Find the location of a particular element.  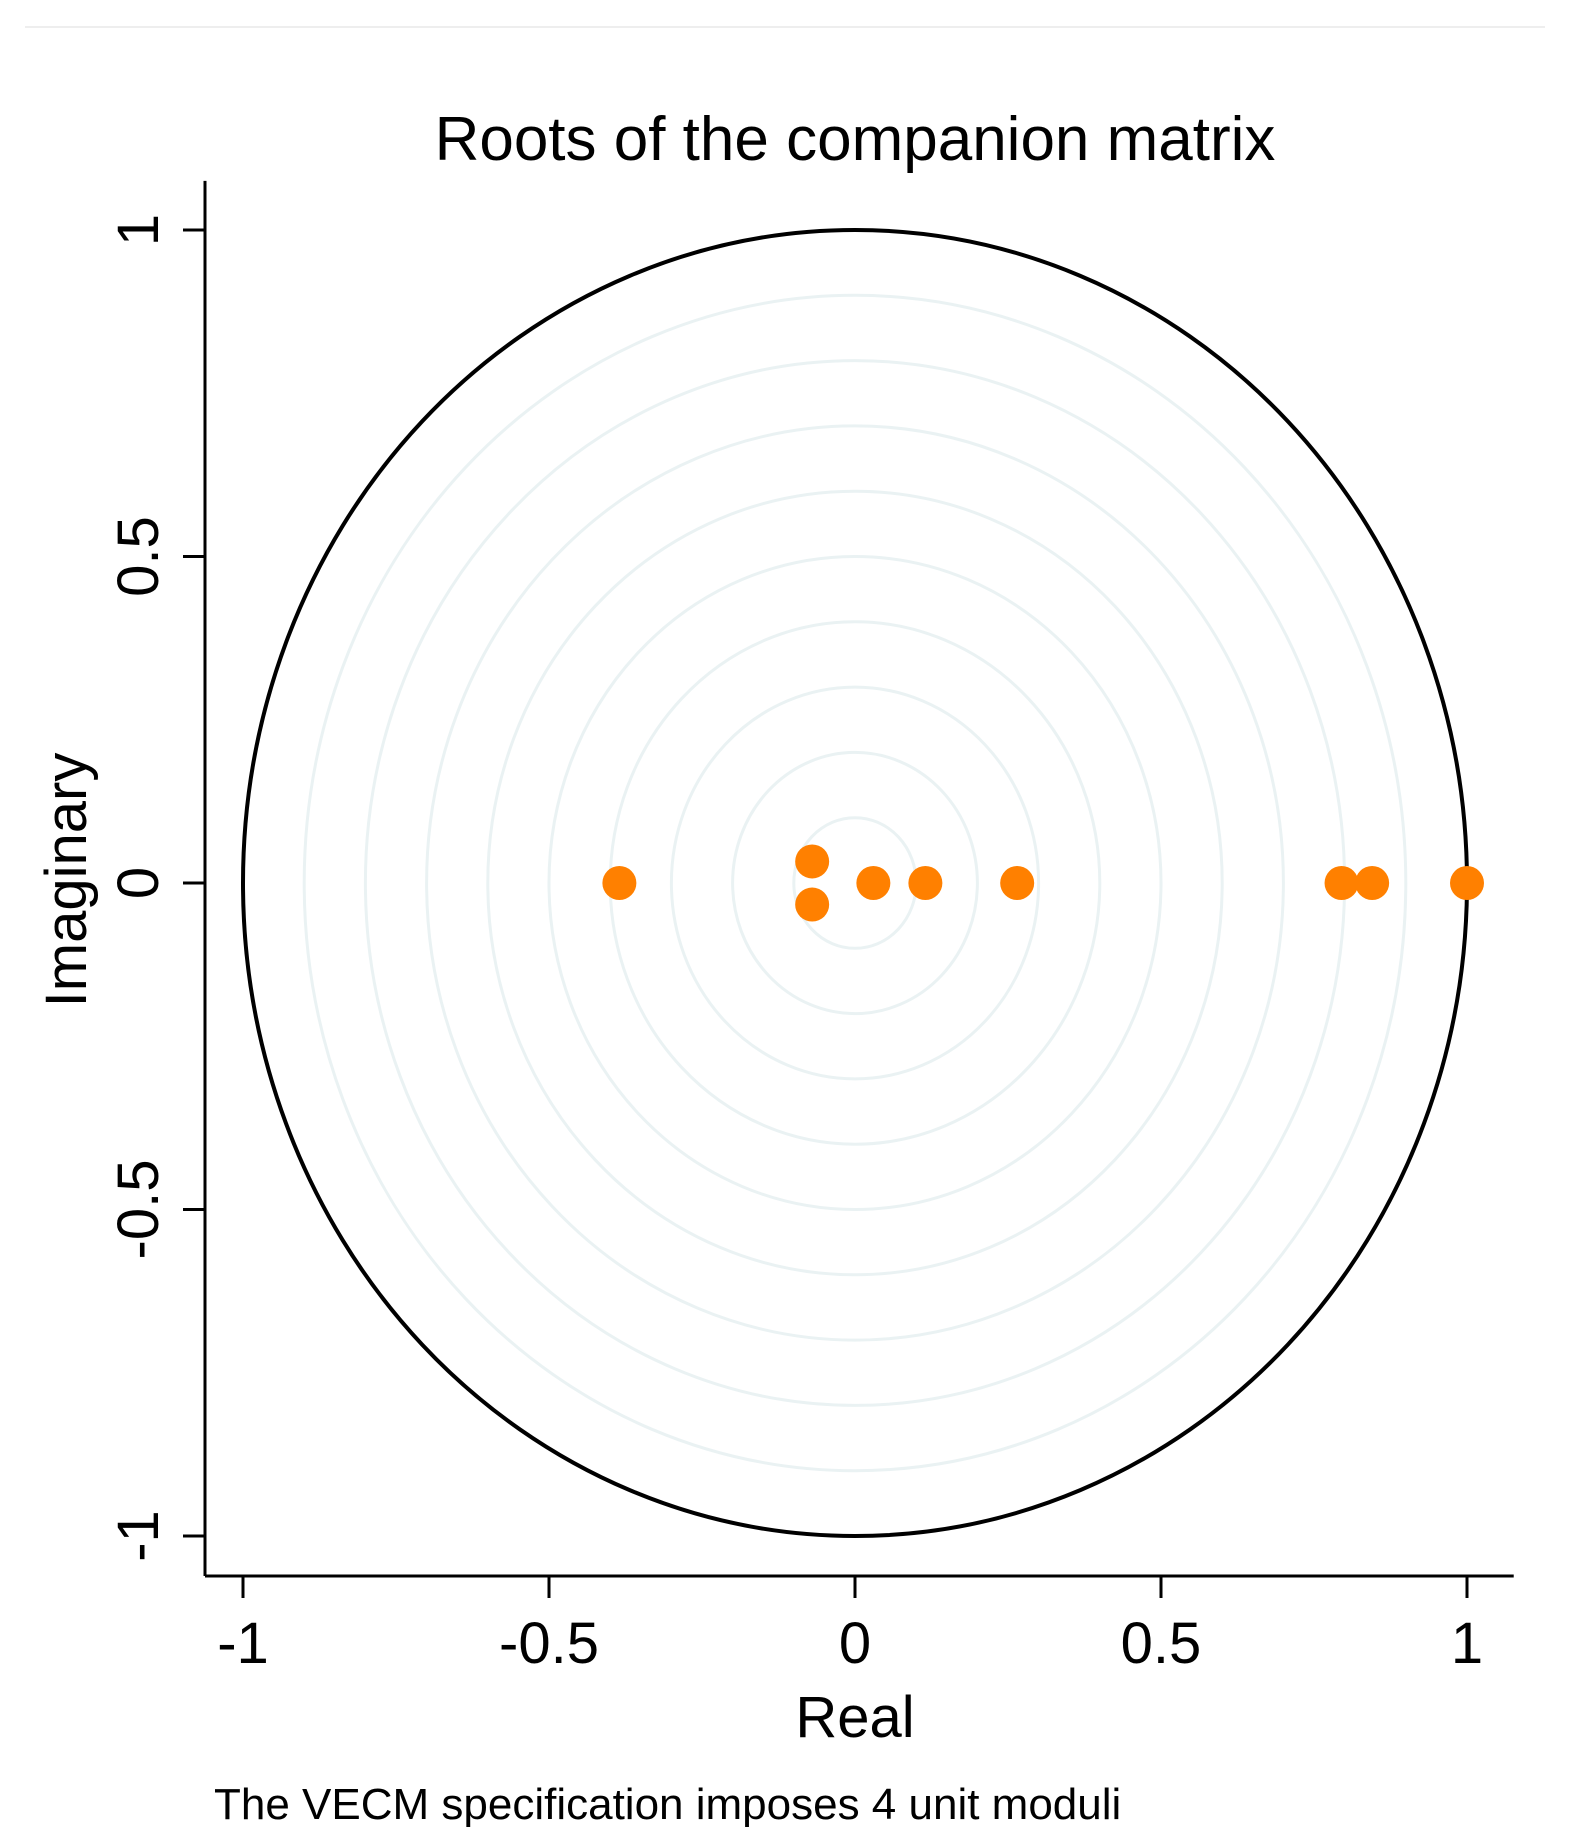

y-tick-label: 0.5 is located at coordinates (138, 556).